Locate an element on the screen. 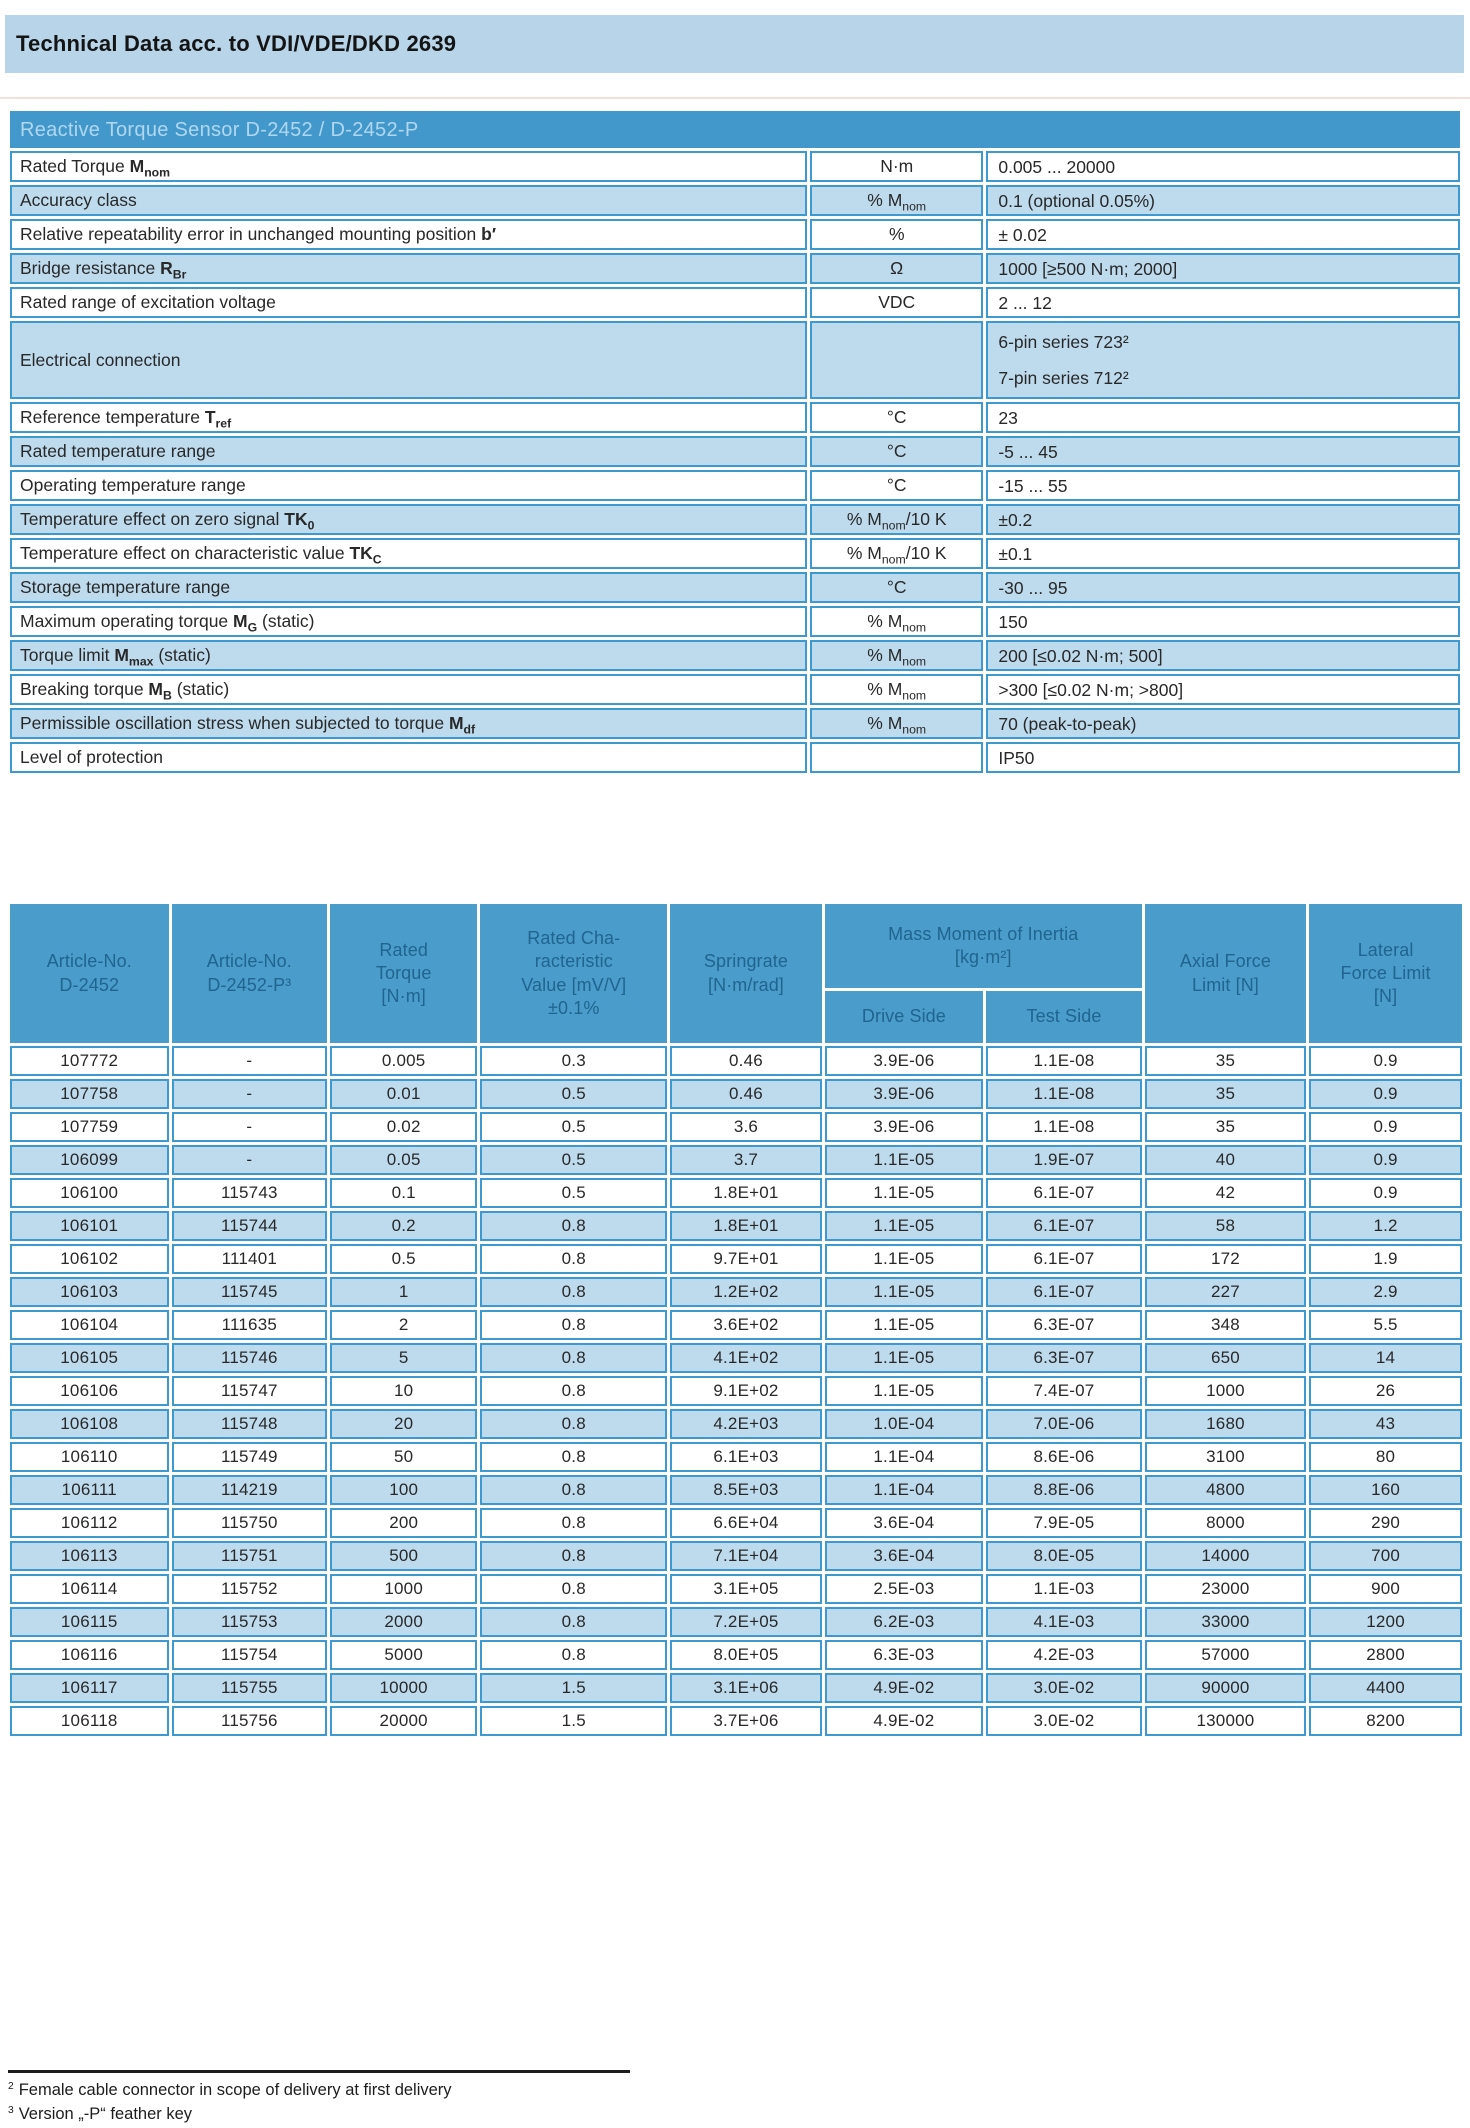  table-cell: 1.1E-08 is located at coordinates (1064, 1094).